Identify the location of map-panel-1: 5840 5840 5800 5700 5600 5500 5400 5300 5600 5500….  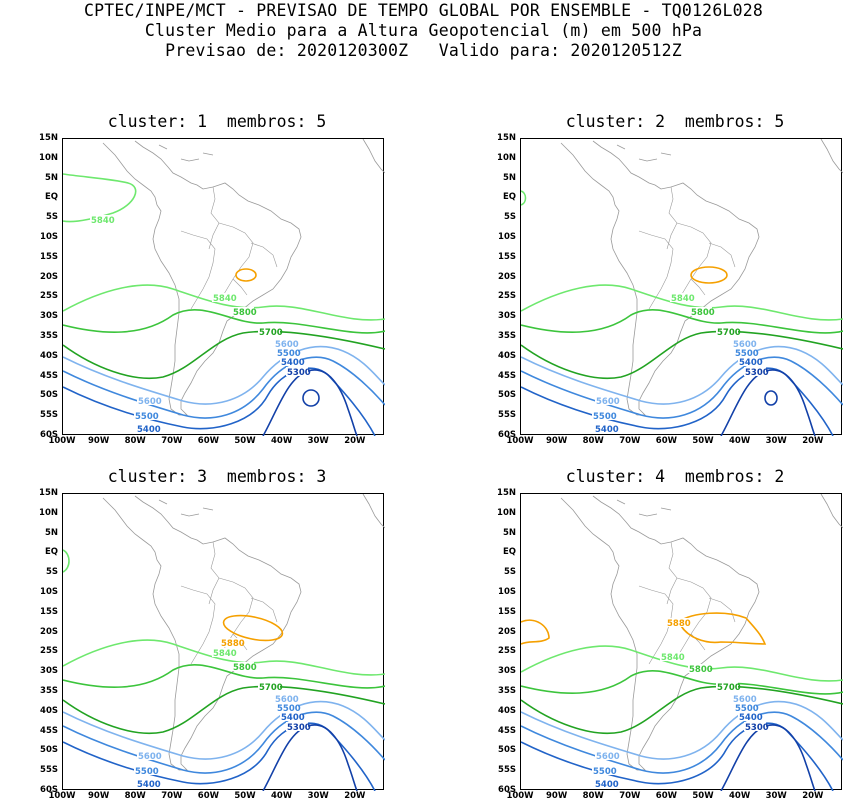
(223, 287).